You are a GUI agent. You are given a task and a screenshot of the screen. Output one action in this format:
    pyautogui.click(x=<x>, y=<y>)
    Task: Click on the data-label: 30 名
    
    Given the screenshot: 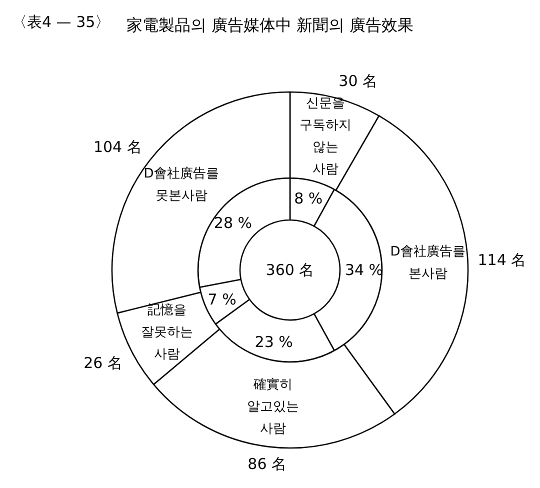 What is the action you would take?
    pyautogui.click(x=358, y=81)
    